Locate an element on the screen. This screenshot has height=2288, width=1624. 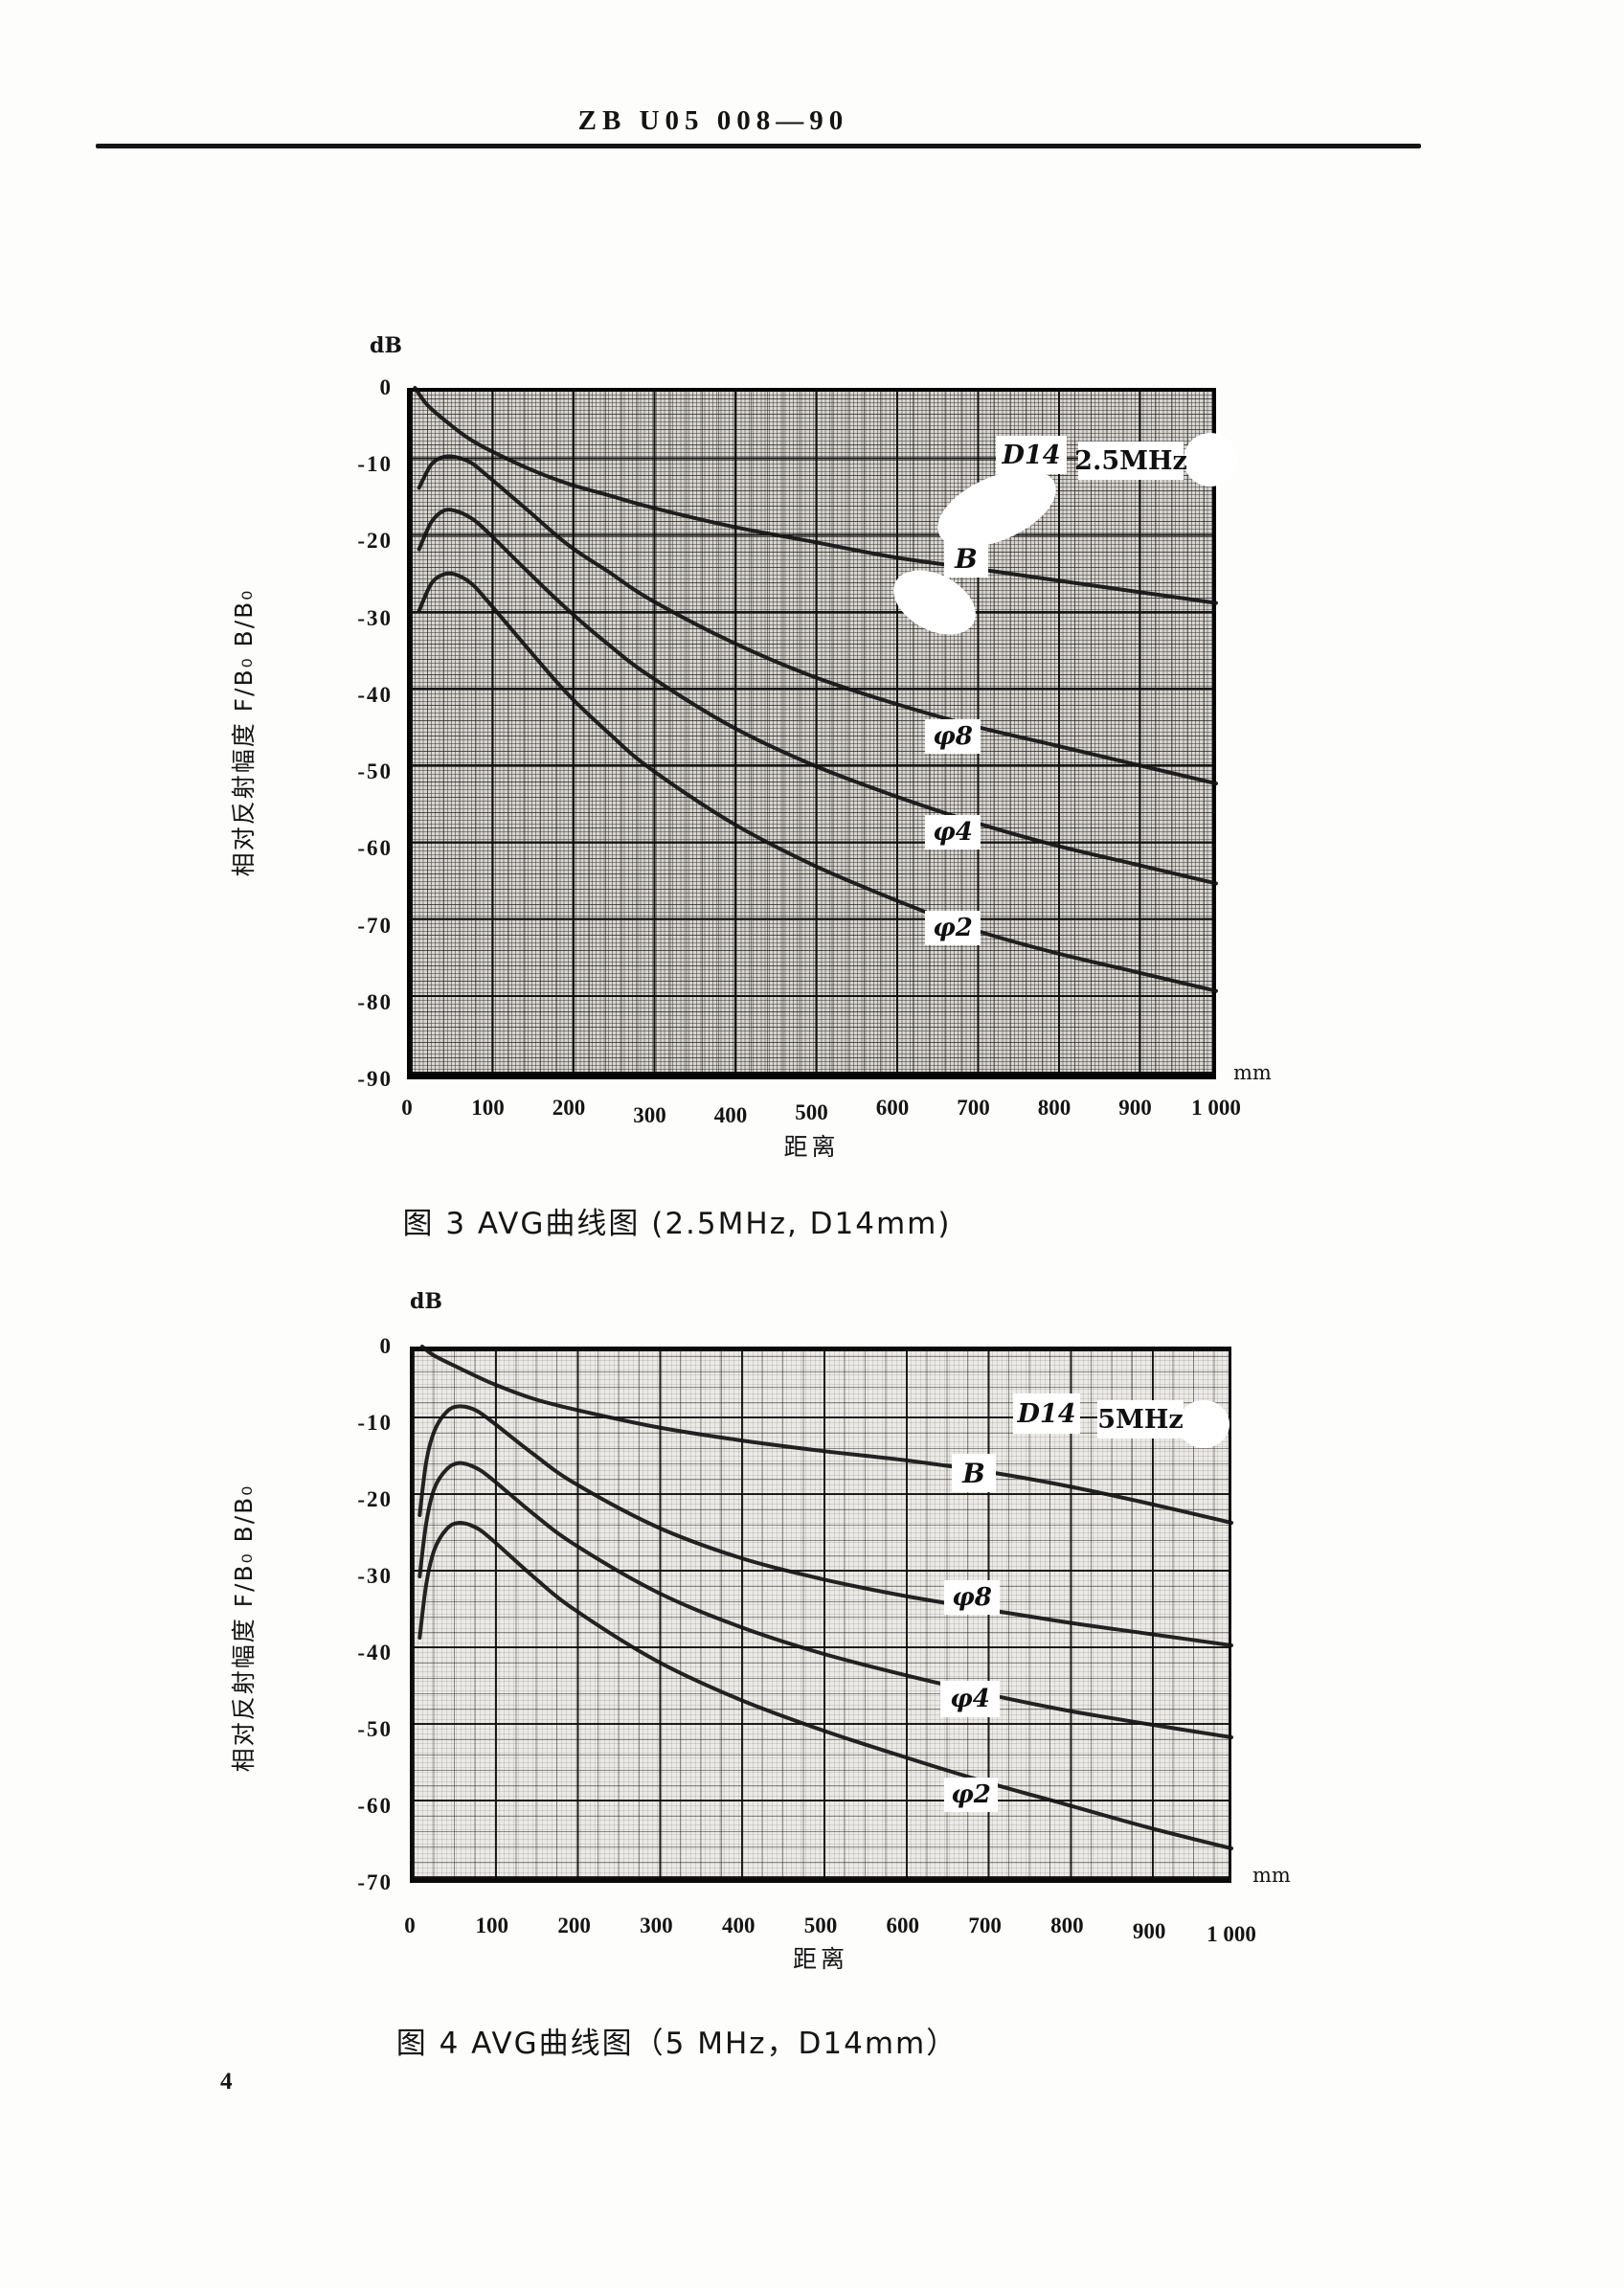
tick-label: -80 is located at coordinates (375, 1001).